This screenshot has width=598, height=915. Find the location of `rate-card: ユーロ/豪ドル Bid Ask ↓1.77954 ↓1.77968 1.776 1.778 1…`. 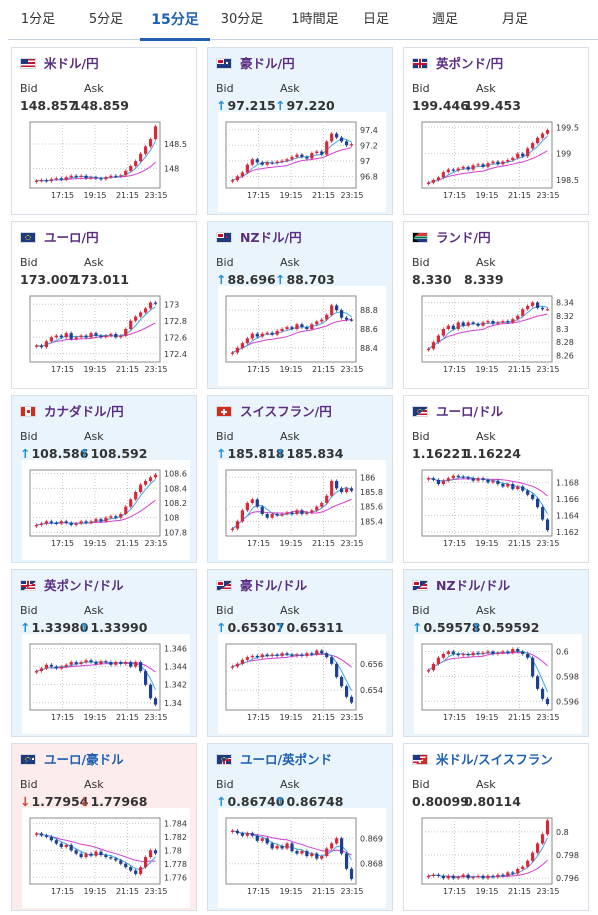

rate-card: ユーロ/豪ドル Bid Ask ↓1.77954 ↓1.77968 1.776 1.778 1… is located at coordinates (104, 827).